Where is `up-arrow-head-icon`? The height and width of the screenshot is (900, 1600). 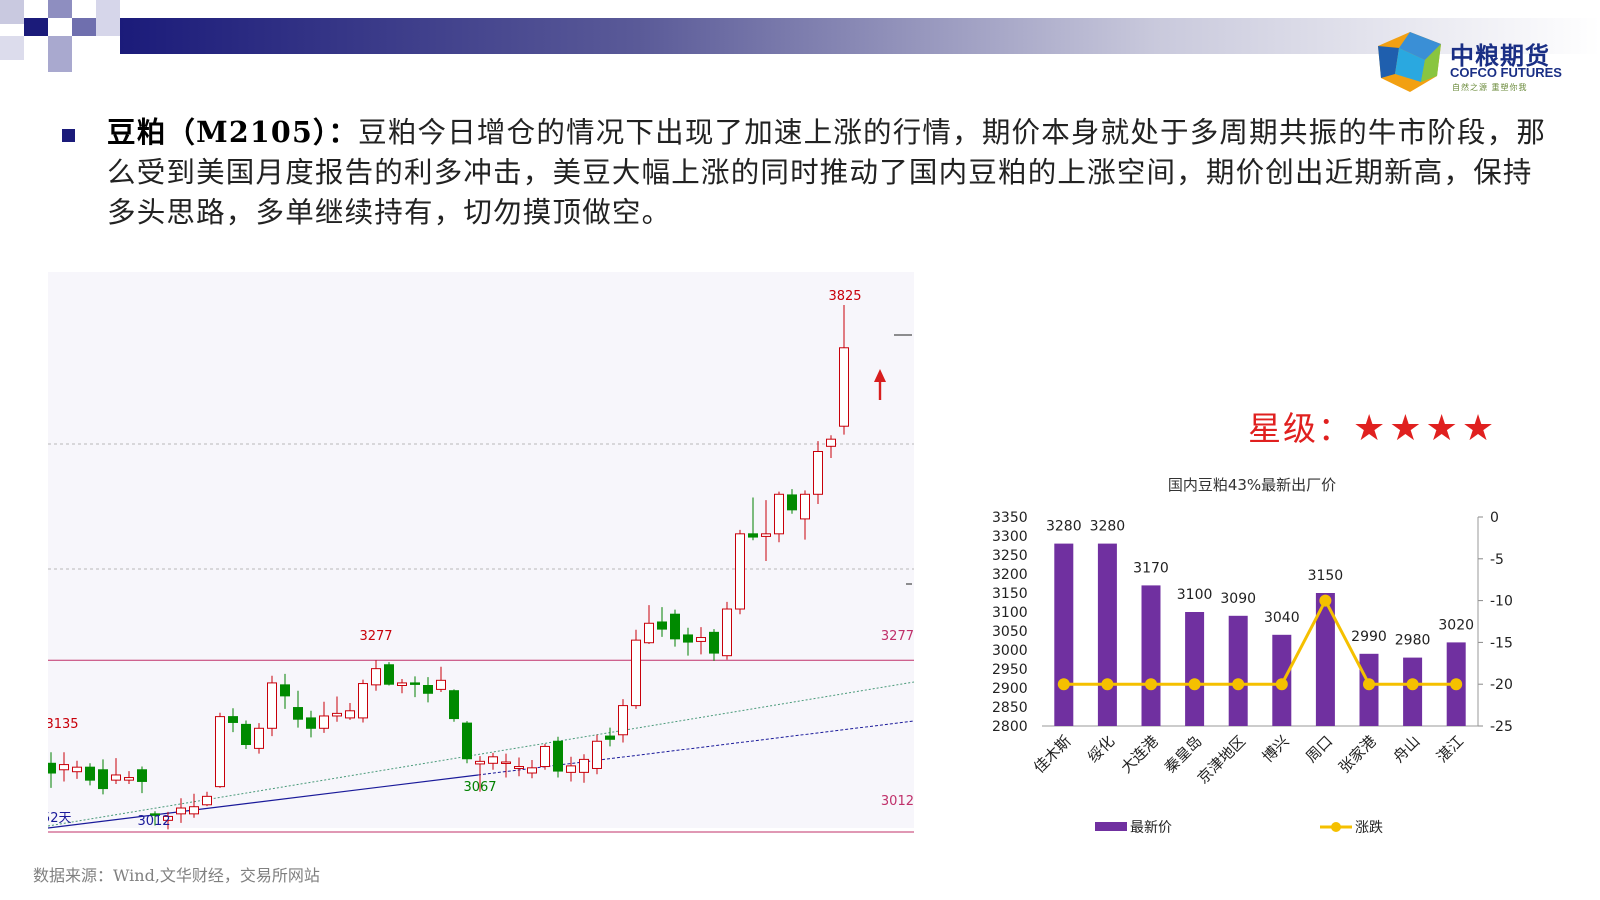
up-arrow-head-icon is located at coordinates (880, 375).